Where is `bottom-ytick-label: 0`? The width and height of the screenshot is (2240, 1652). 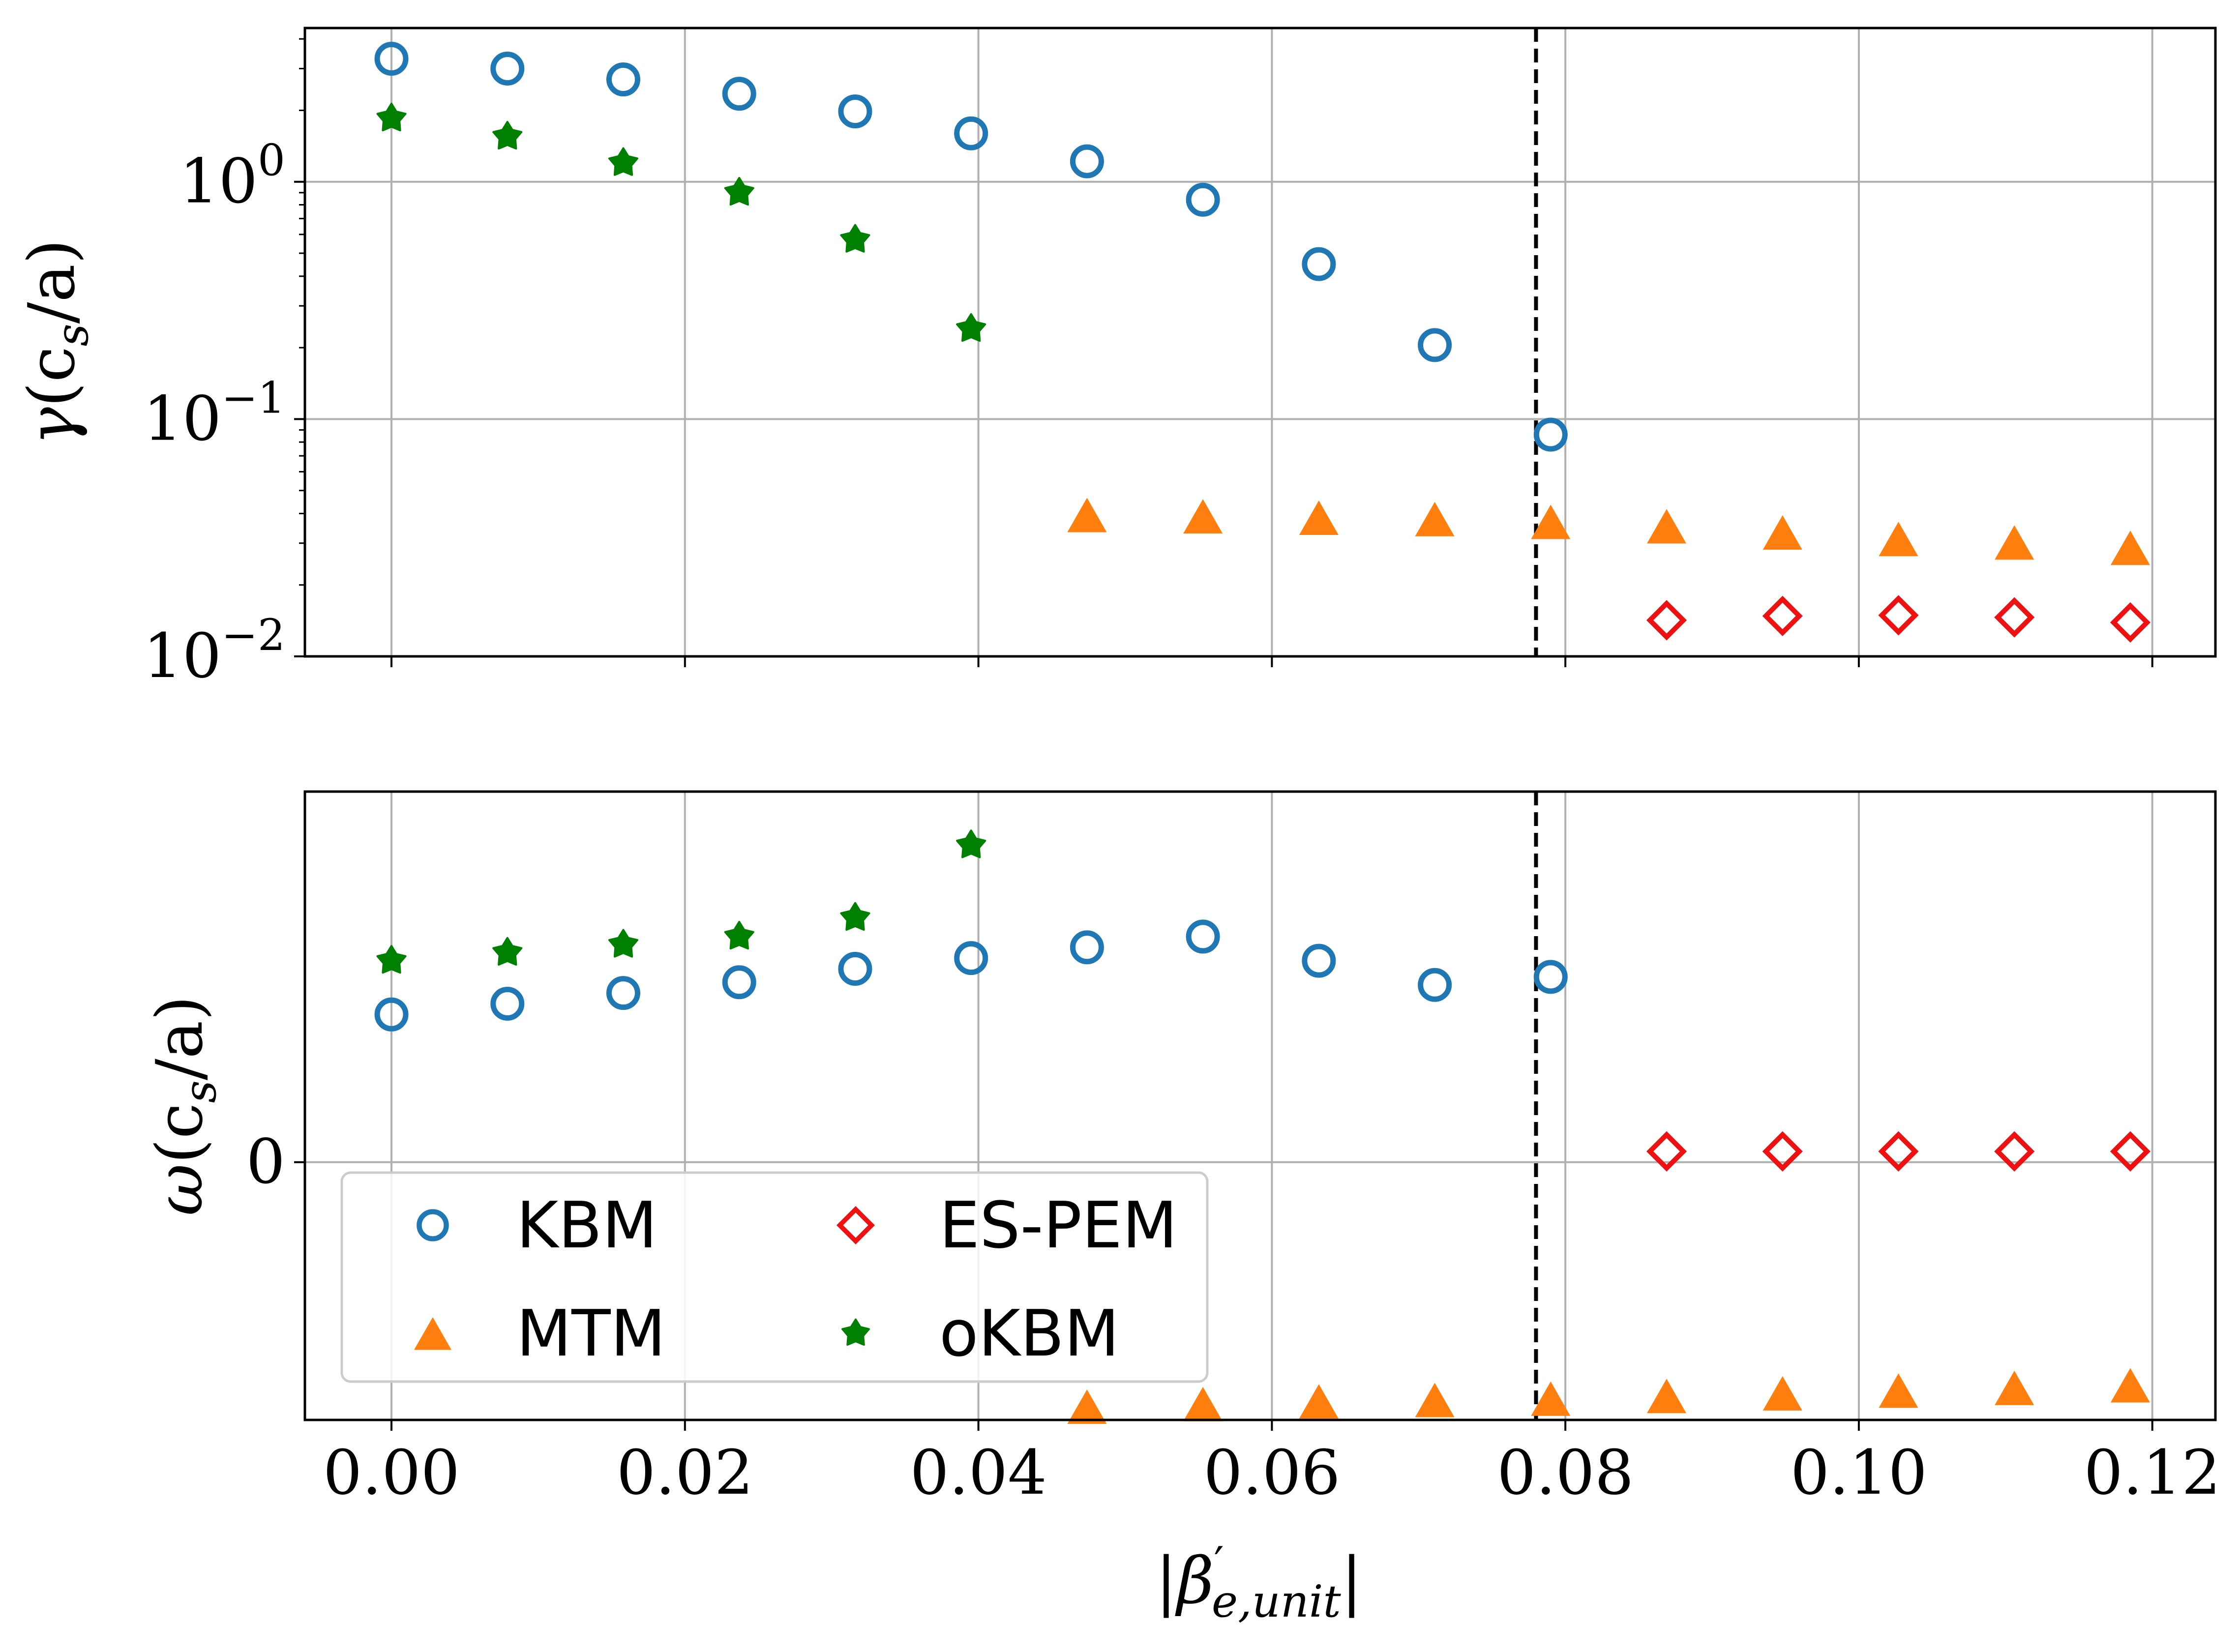
bottom-ytick-label: 0 is located at coordinates (265, 1162).